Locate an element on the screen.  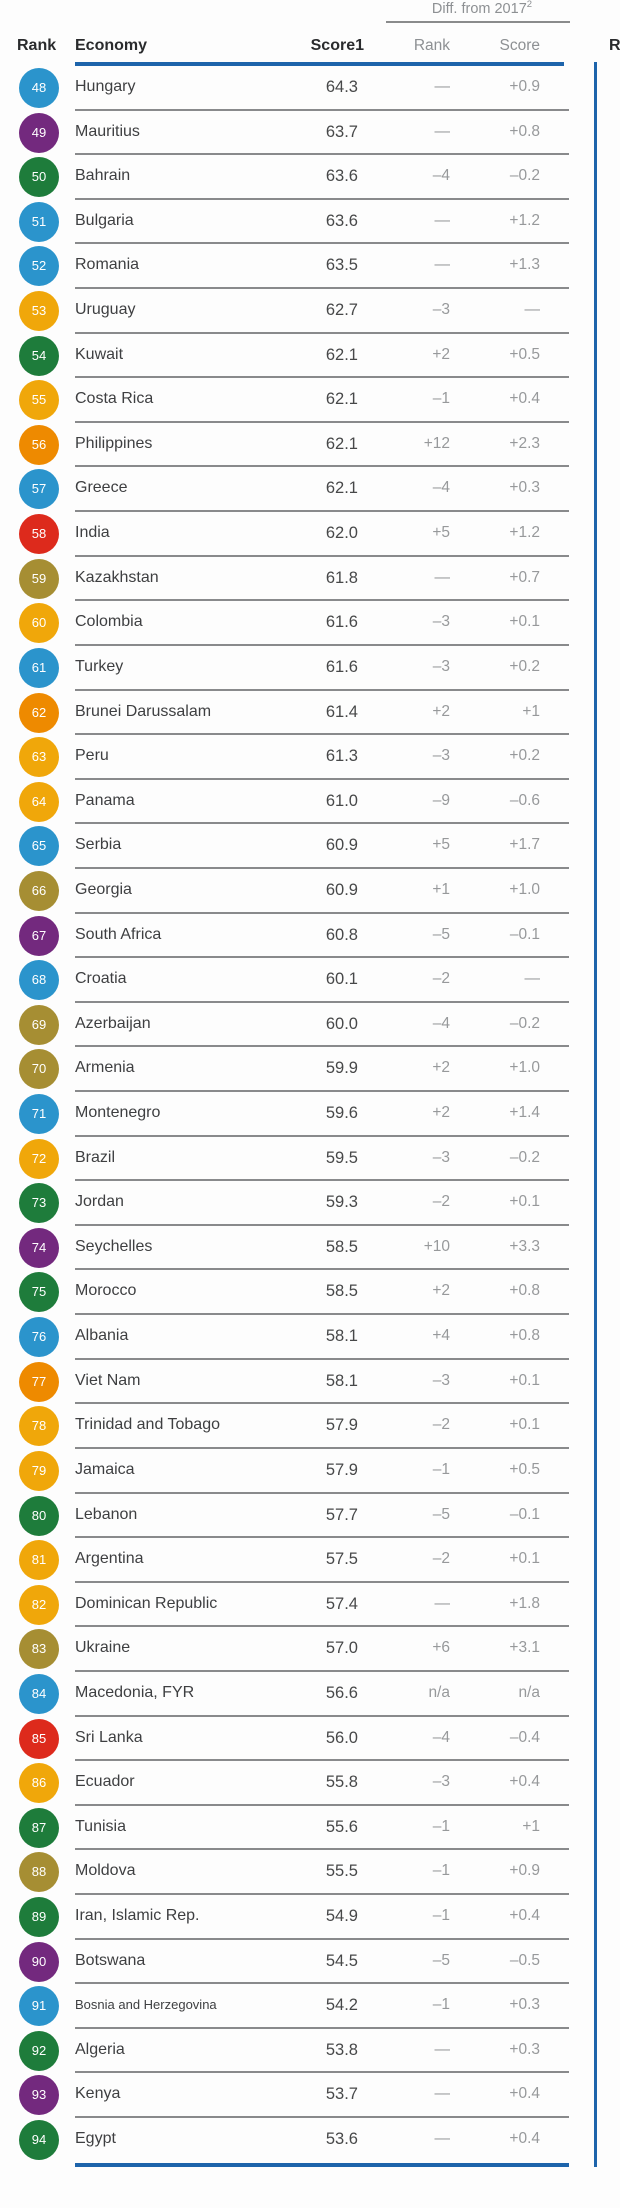
rank-badge: 76 is located at coordinates (39, 1337).